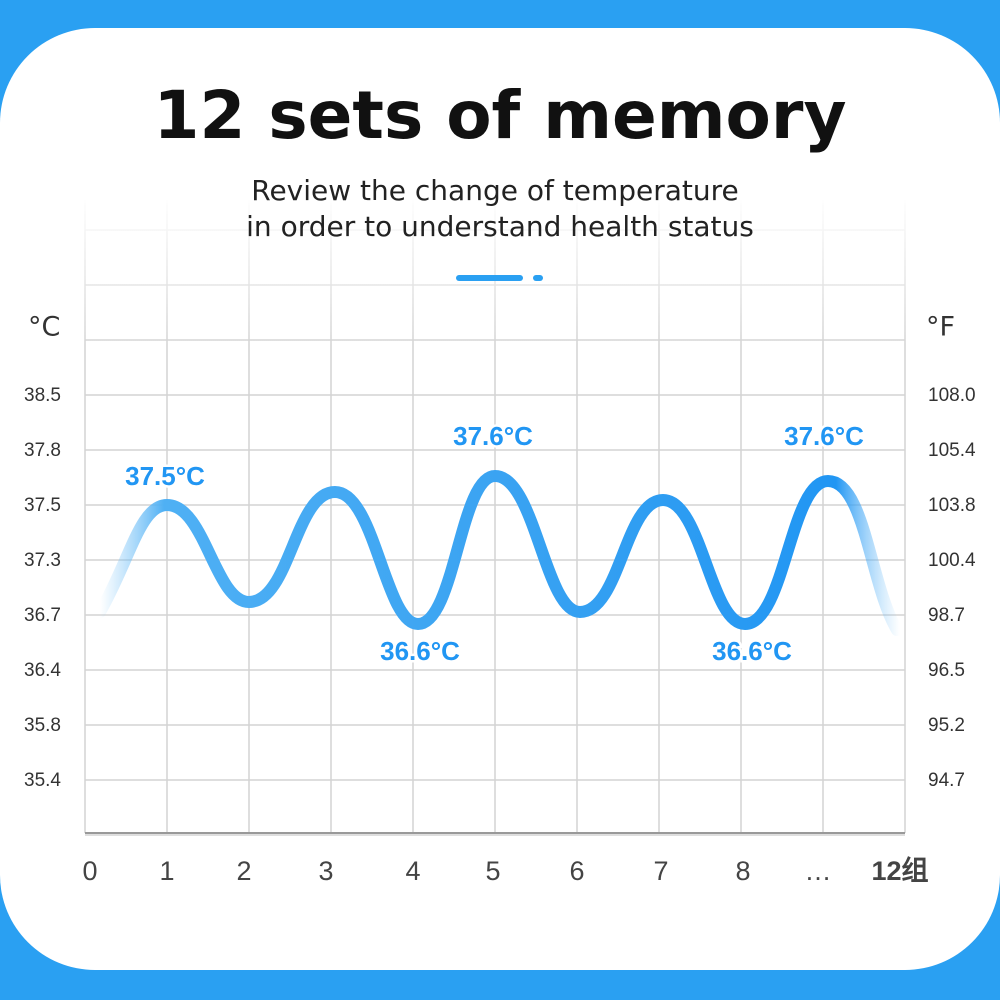 The width and height of the screenshot is (1000, 1000). I want to click on right-tick-label: 100.4, so click(952, 560).